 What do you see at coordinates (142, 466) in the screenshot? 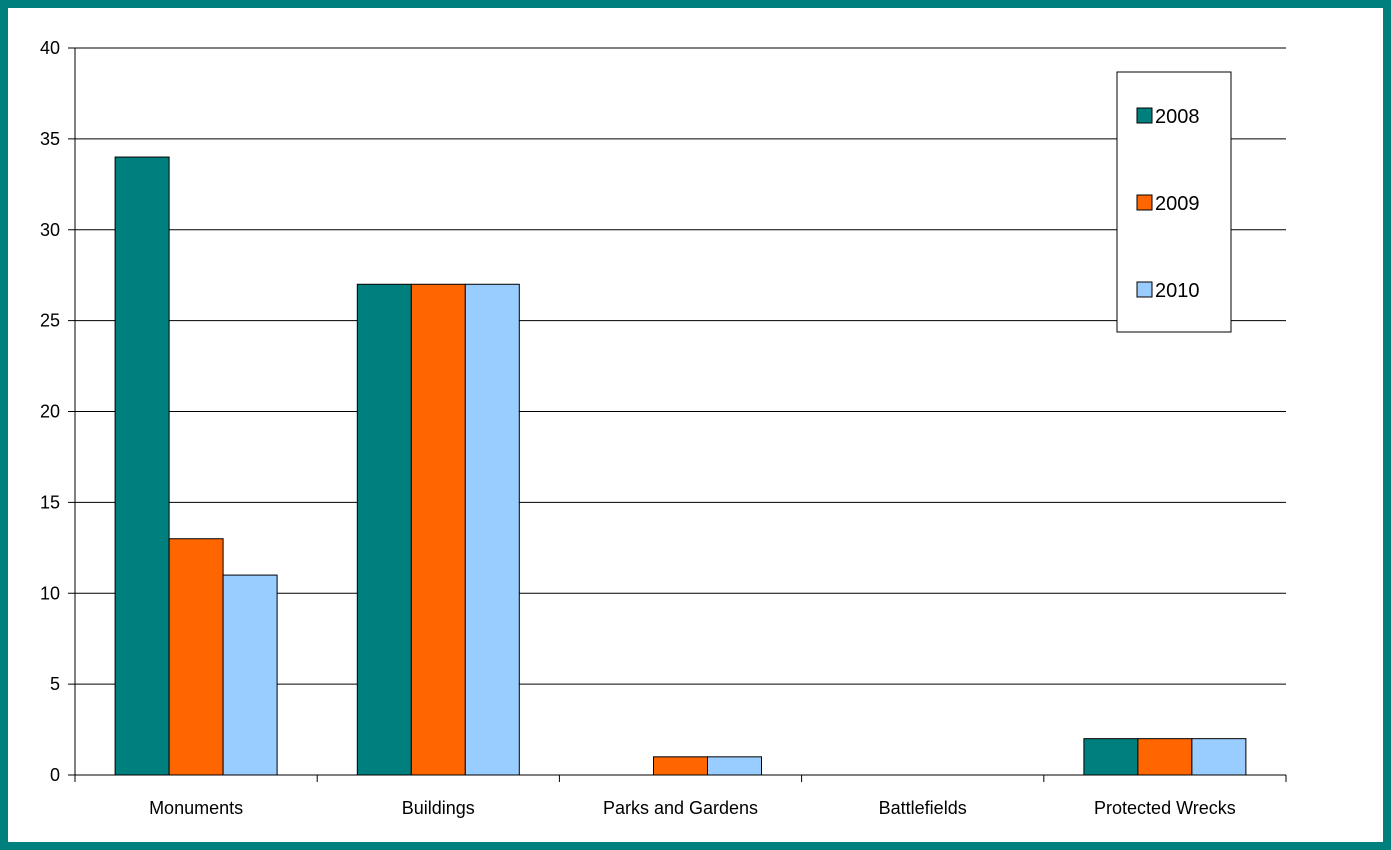
I see `bar-2008-monuments` at bounding box center [142, 466].